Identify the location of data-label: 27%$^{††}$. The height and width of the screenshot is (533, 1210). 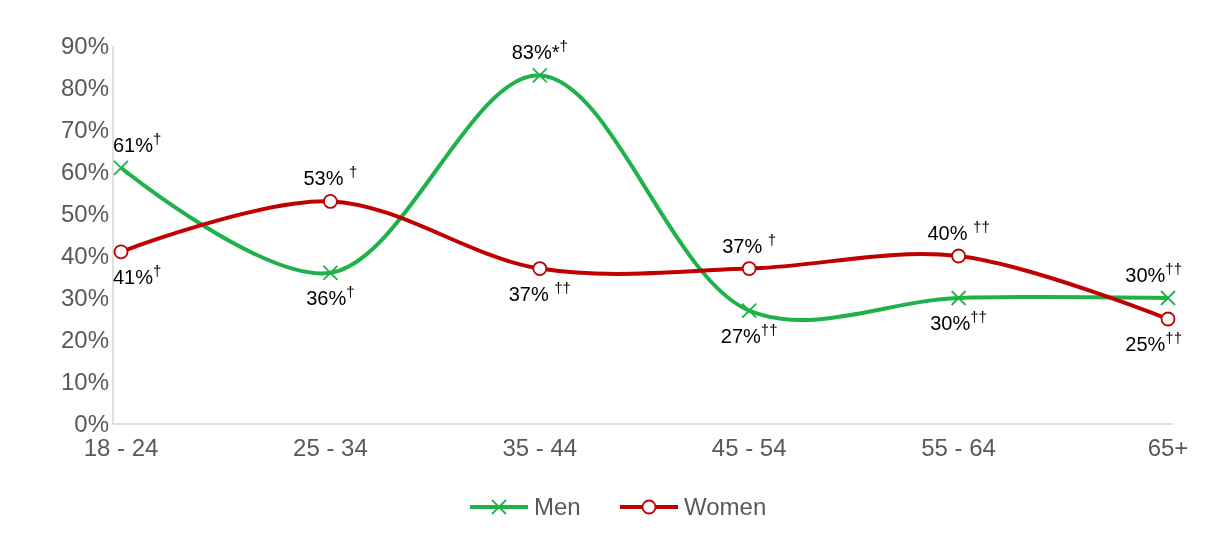
(749, 333).